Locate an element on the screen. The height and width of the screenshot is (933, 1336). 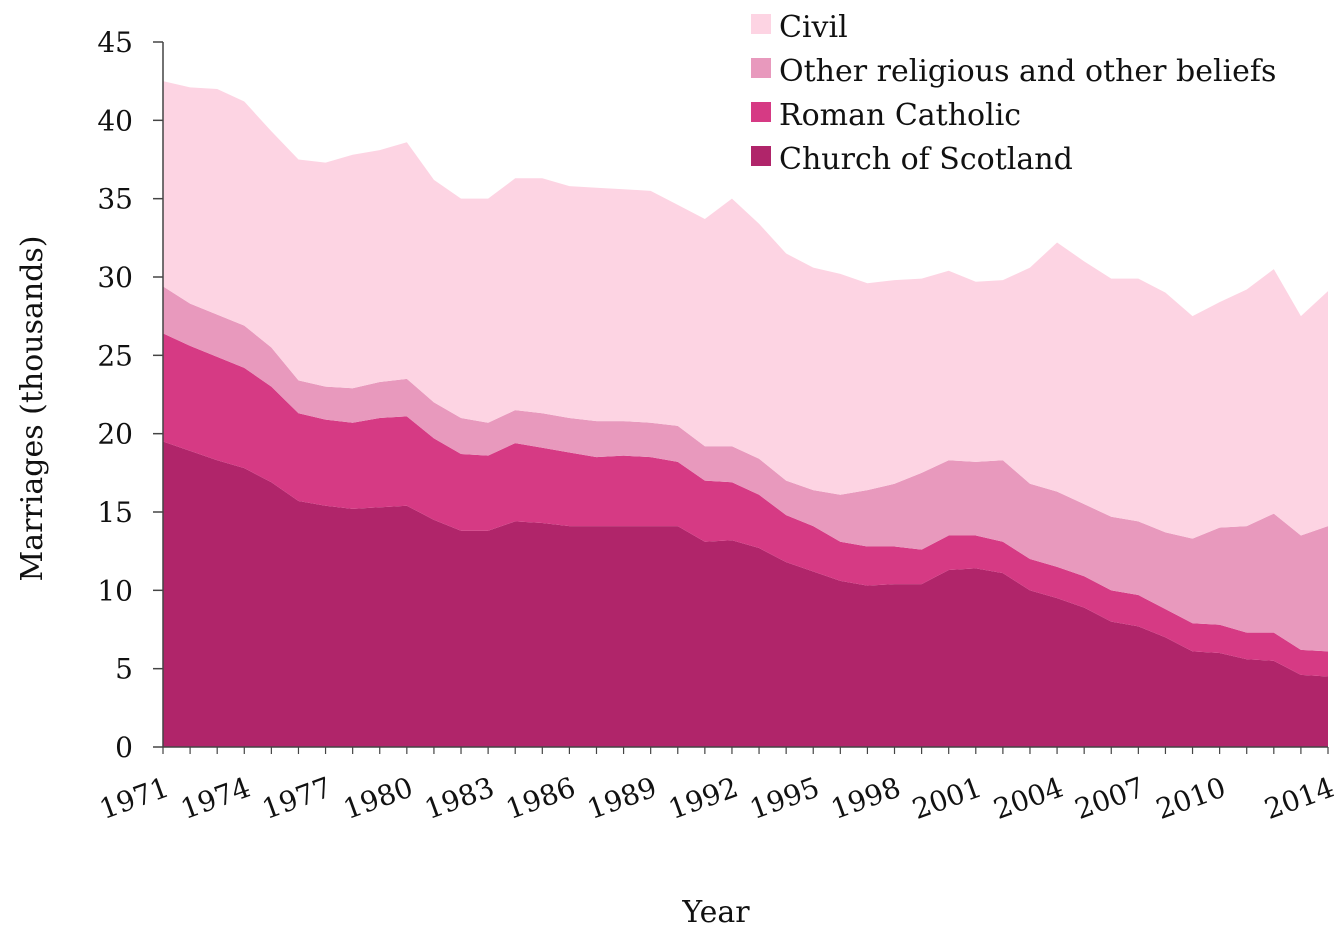
legend-swatch-civil is located at coordinates (761, 24).